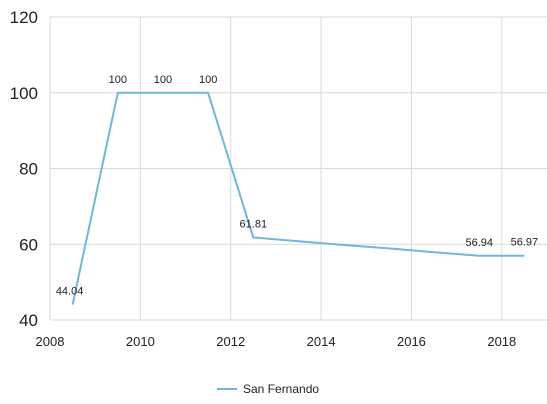 This screenshot has width=547, height=404. I want to click on x-tick-label: 2016, so click(411, 341).